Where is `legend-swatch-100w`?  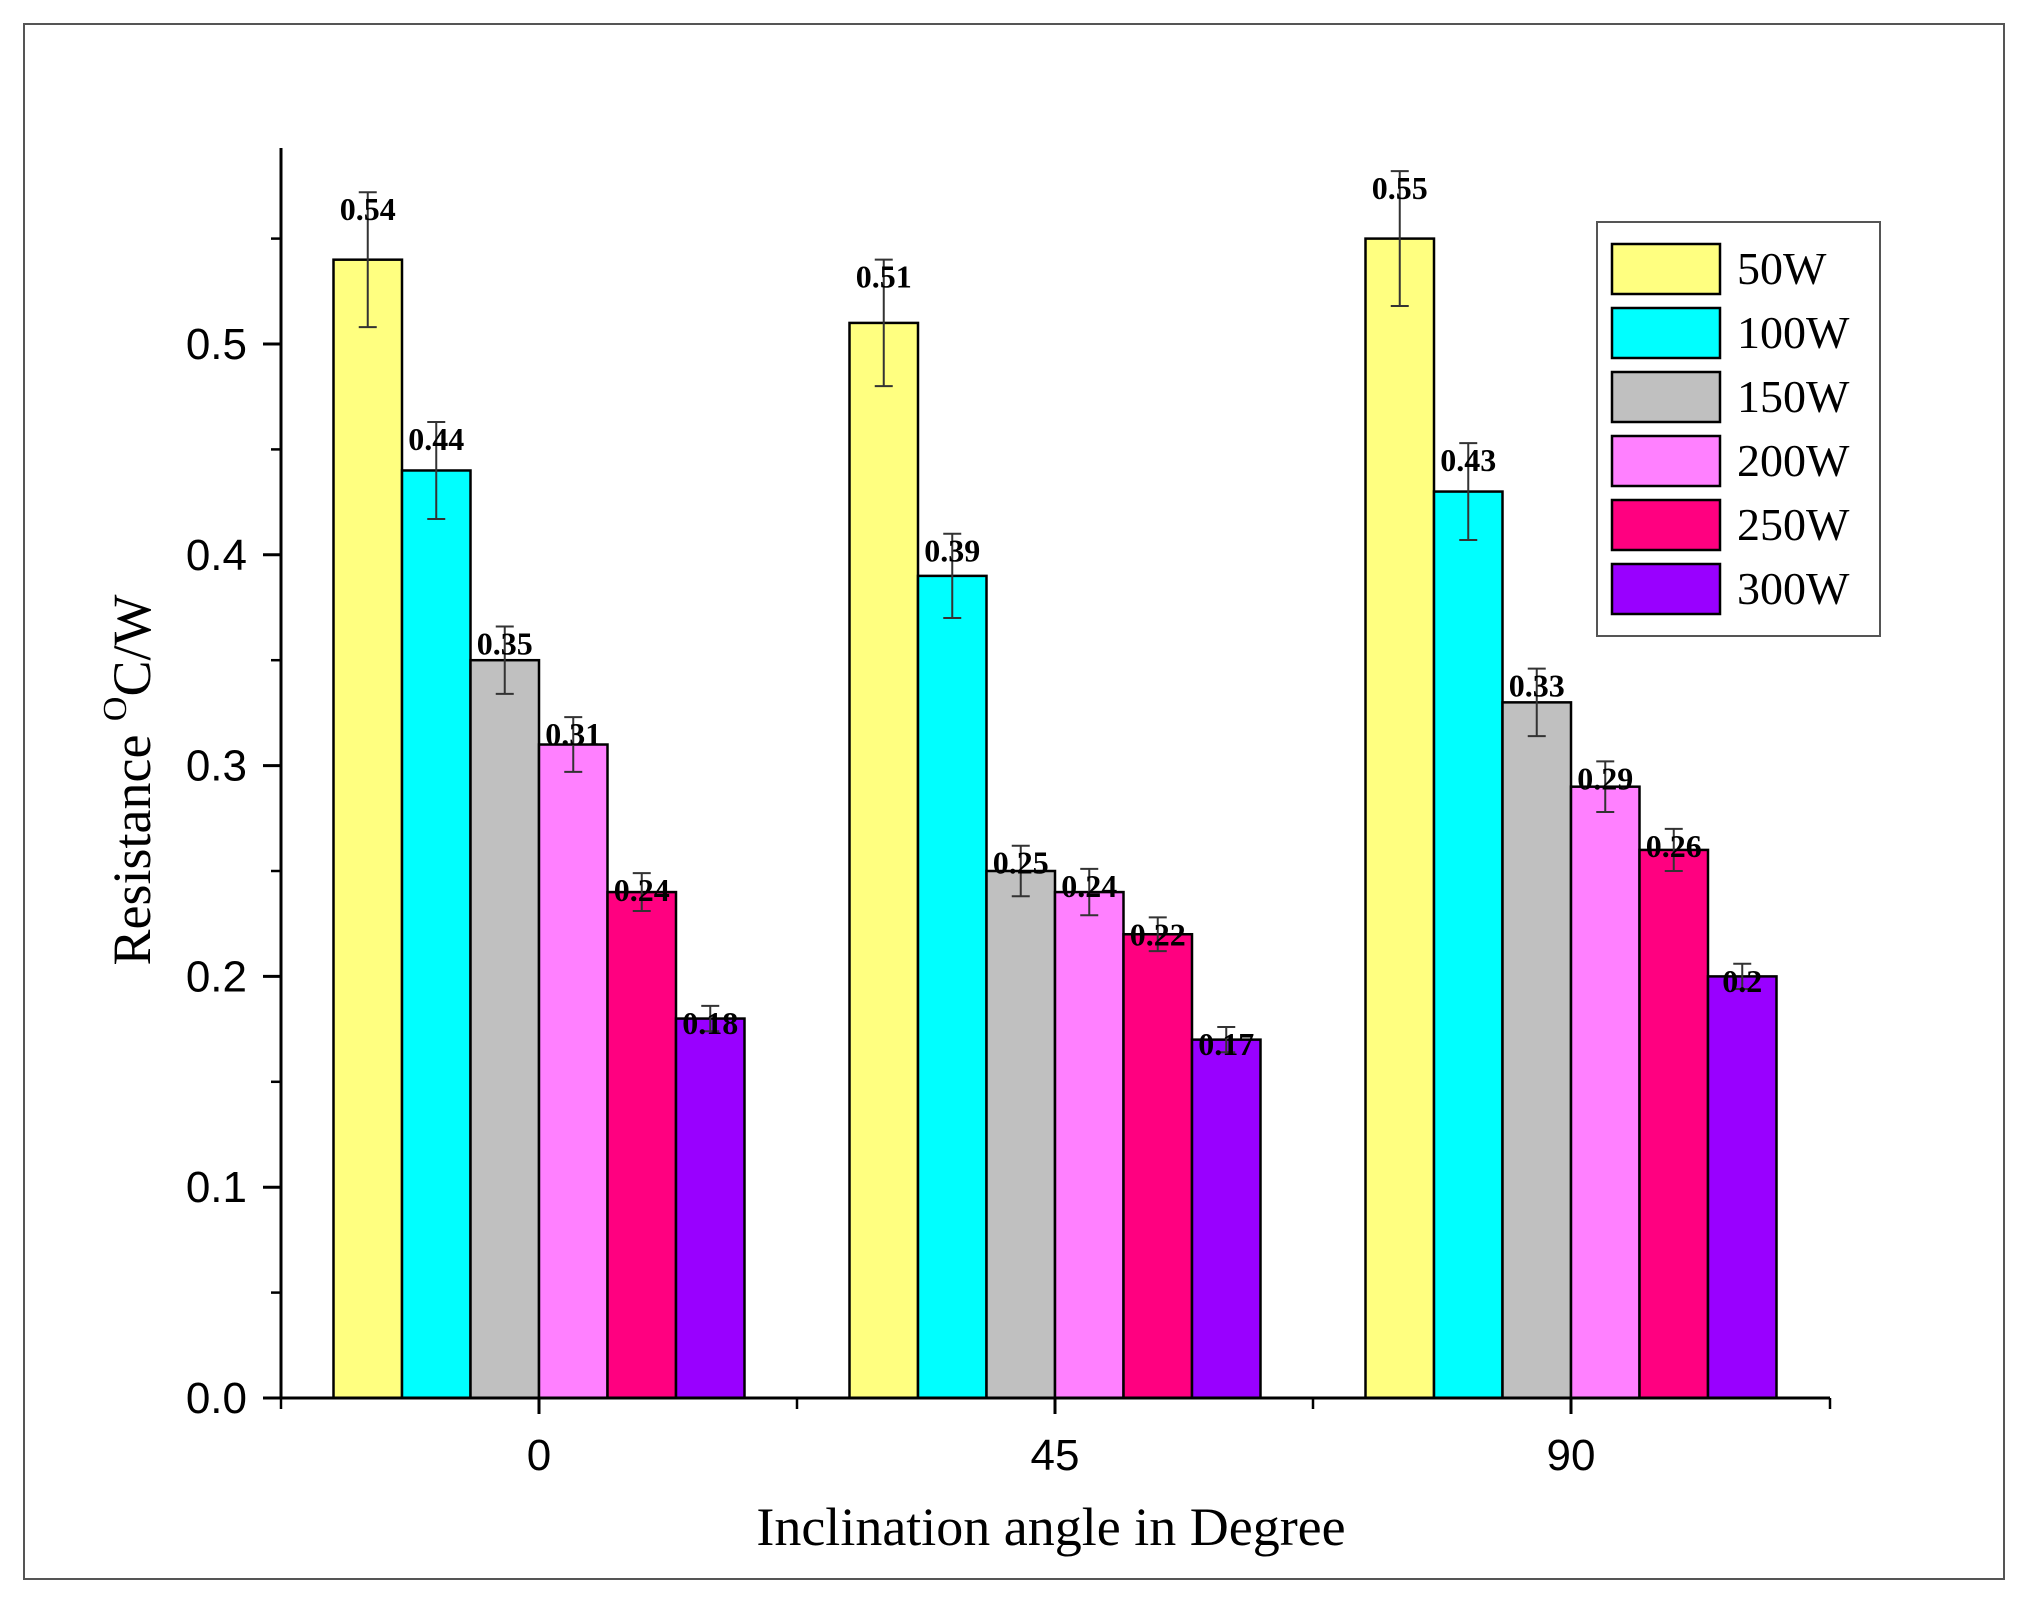
legend-swatch-100w is located at coordinates (1666, 333).